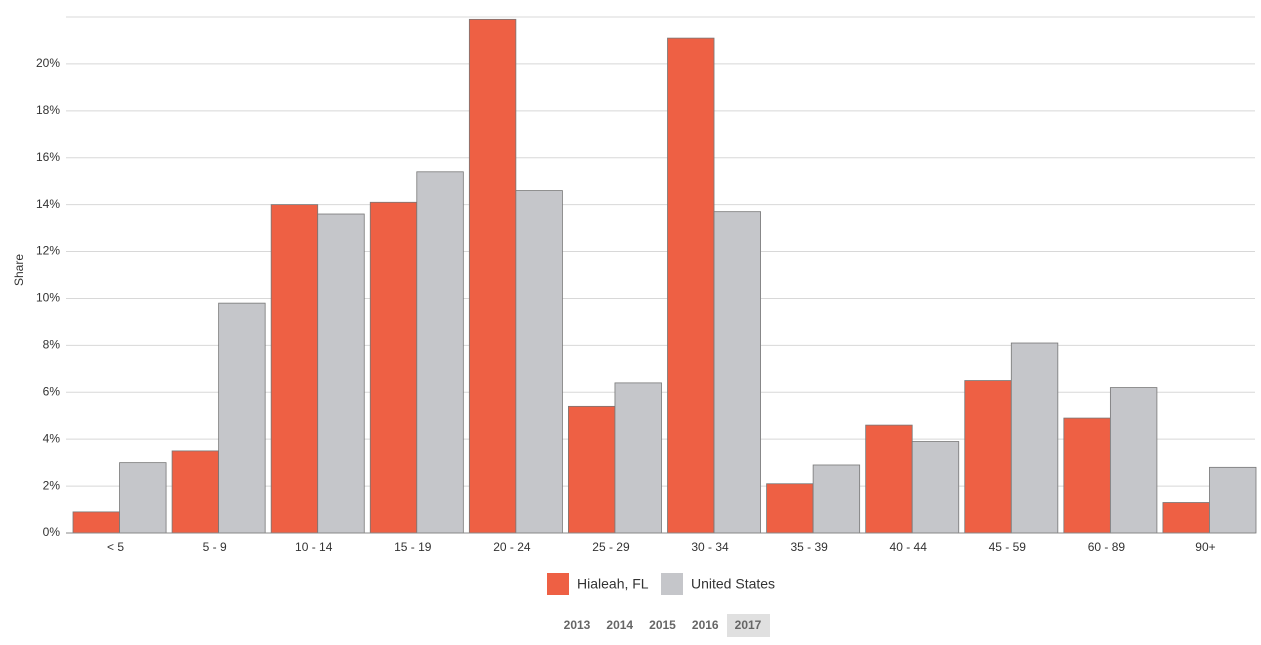 Image resolution: width=1261 pixels, height=645 pixels. Describe the element at coordinates (613, 584) in the screenshot. I see `legend-label: Hialeah, FL` at that location.